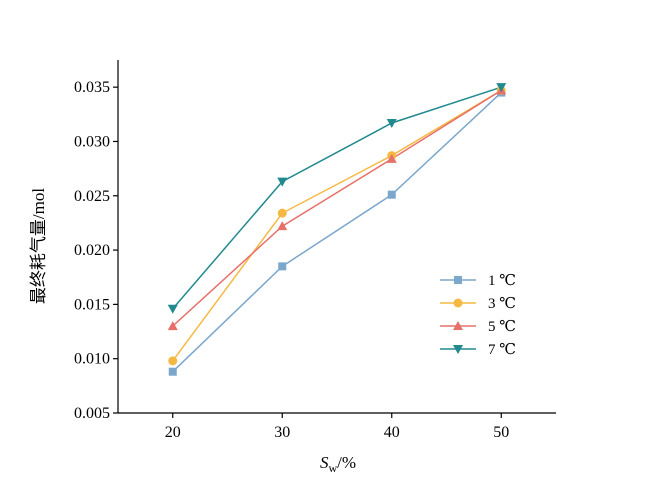 The height and width of the screenshot is (504, 650). What do you see at coordinates (92, 413) in the screenshot?
I see `y-tick-label: 0.005` at bounding box center [92, 413].